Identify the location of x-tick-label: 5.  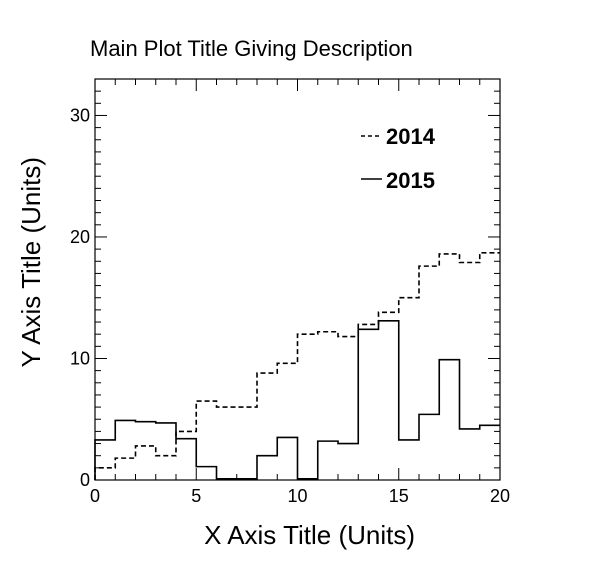
(196, 496).